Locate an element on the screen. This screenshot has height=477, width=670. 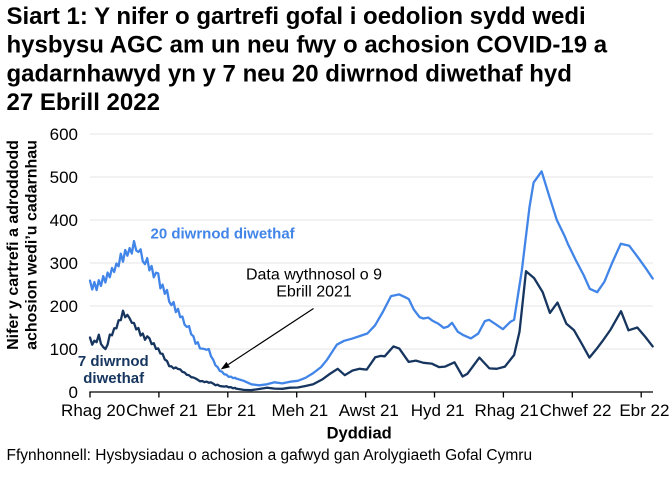
svg-text: Ebr 21 is located at coordinates (231, 410).